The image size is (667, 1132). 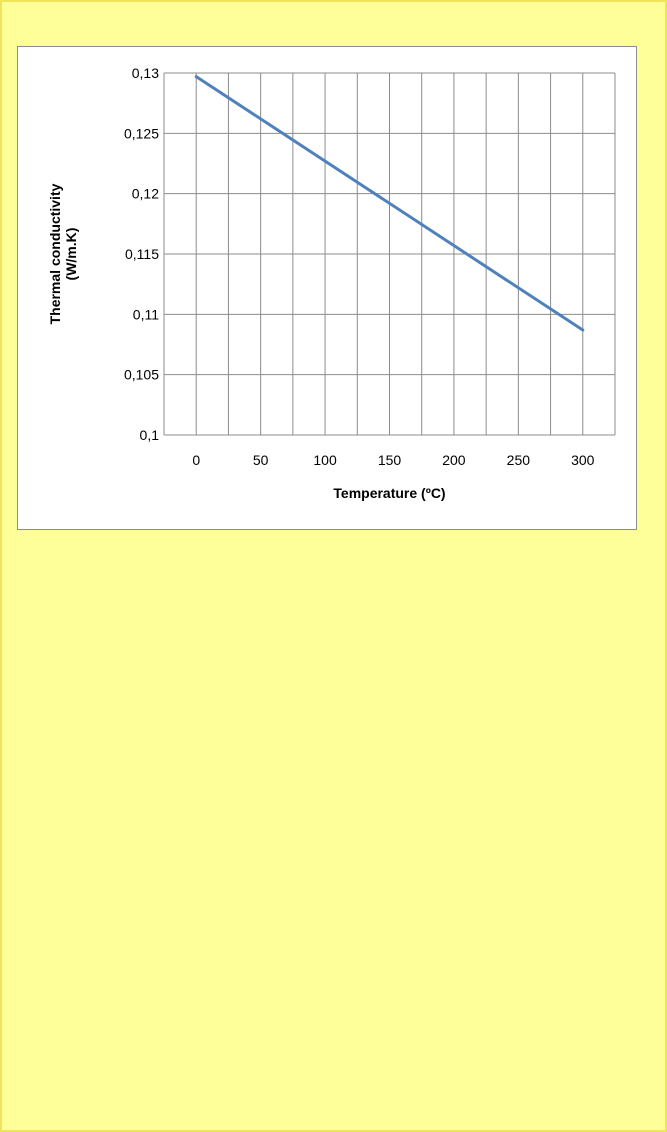 I want to click on x-tick-label: 50, so click(x=261, y=460).